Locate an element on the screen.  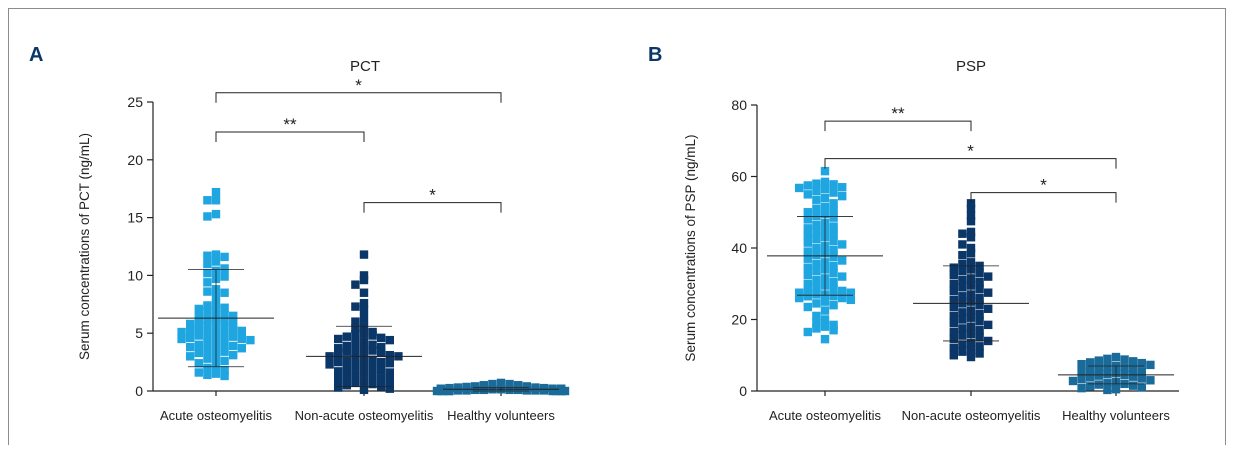
significance-label: ** is located at coordinates (898, 113).